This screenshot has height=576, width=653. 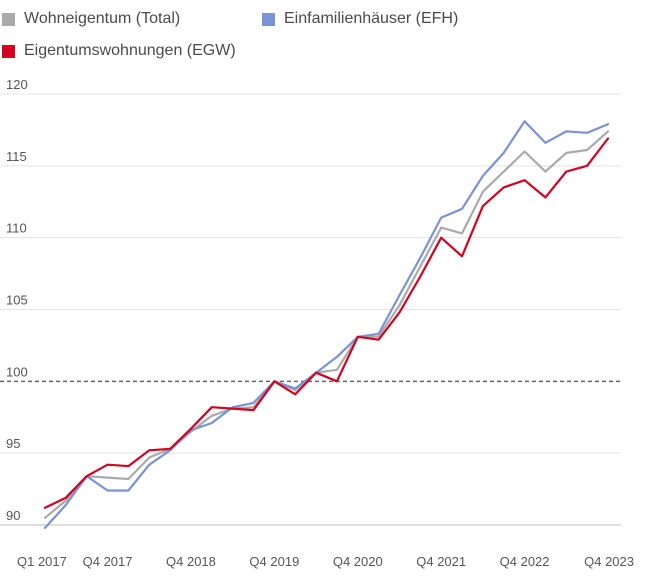 What do you see at coordinates (8, 51) in the screenshot?
I see `legend-swatch-egw` at bounding box center [8, 51].